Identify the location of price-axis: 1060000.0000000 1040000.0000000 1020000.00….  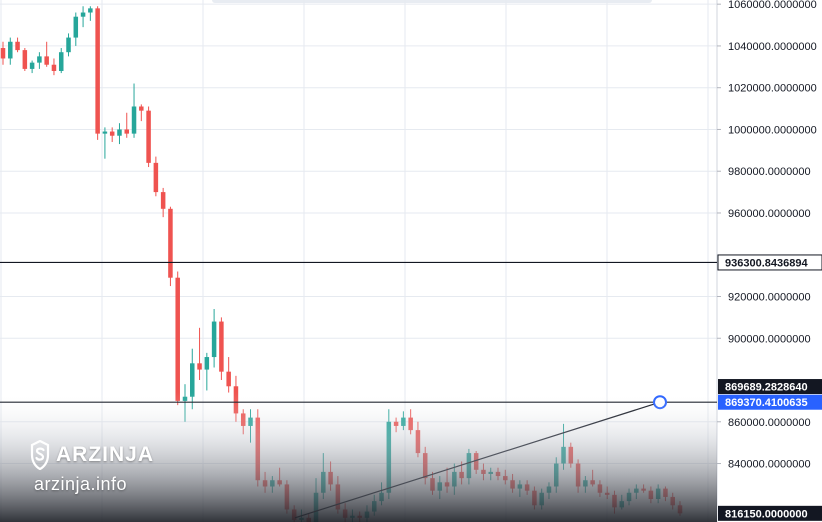
(766, 261).